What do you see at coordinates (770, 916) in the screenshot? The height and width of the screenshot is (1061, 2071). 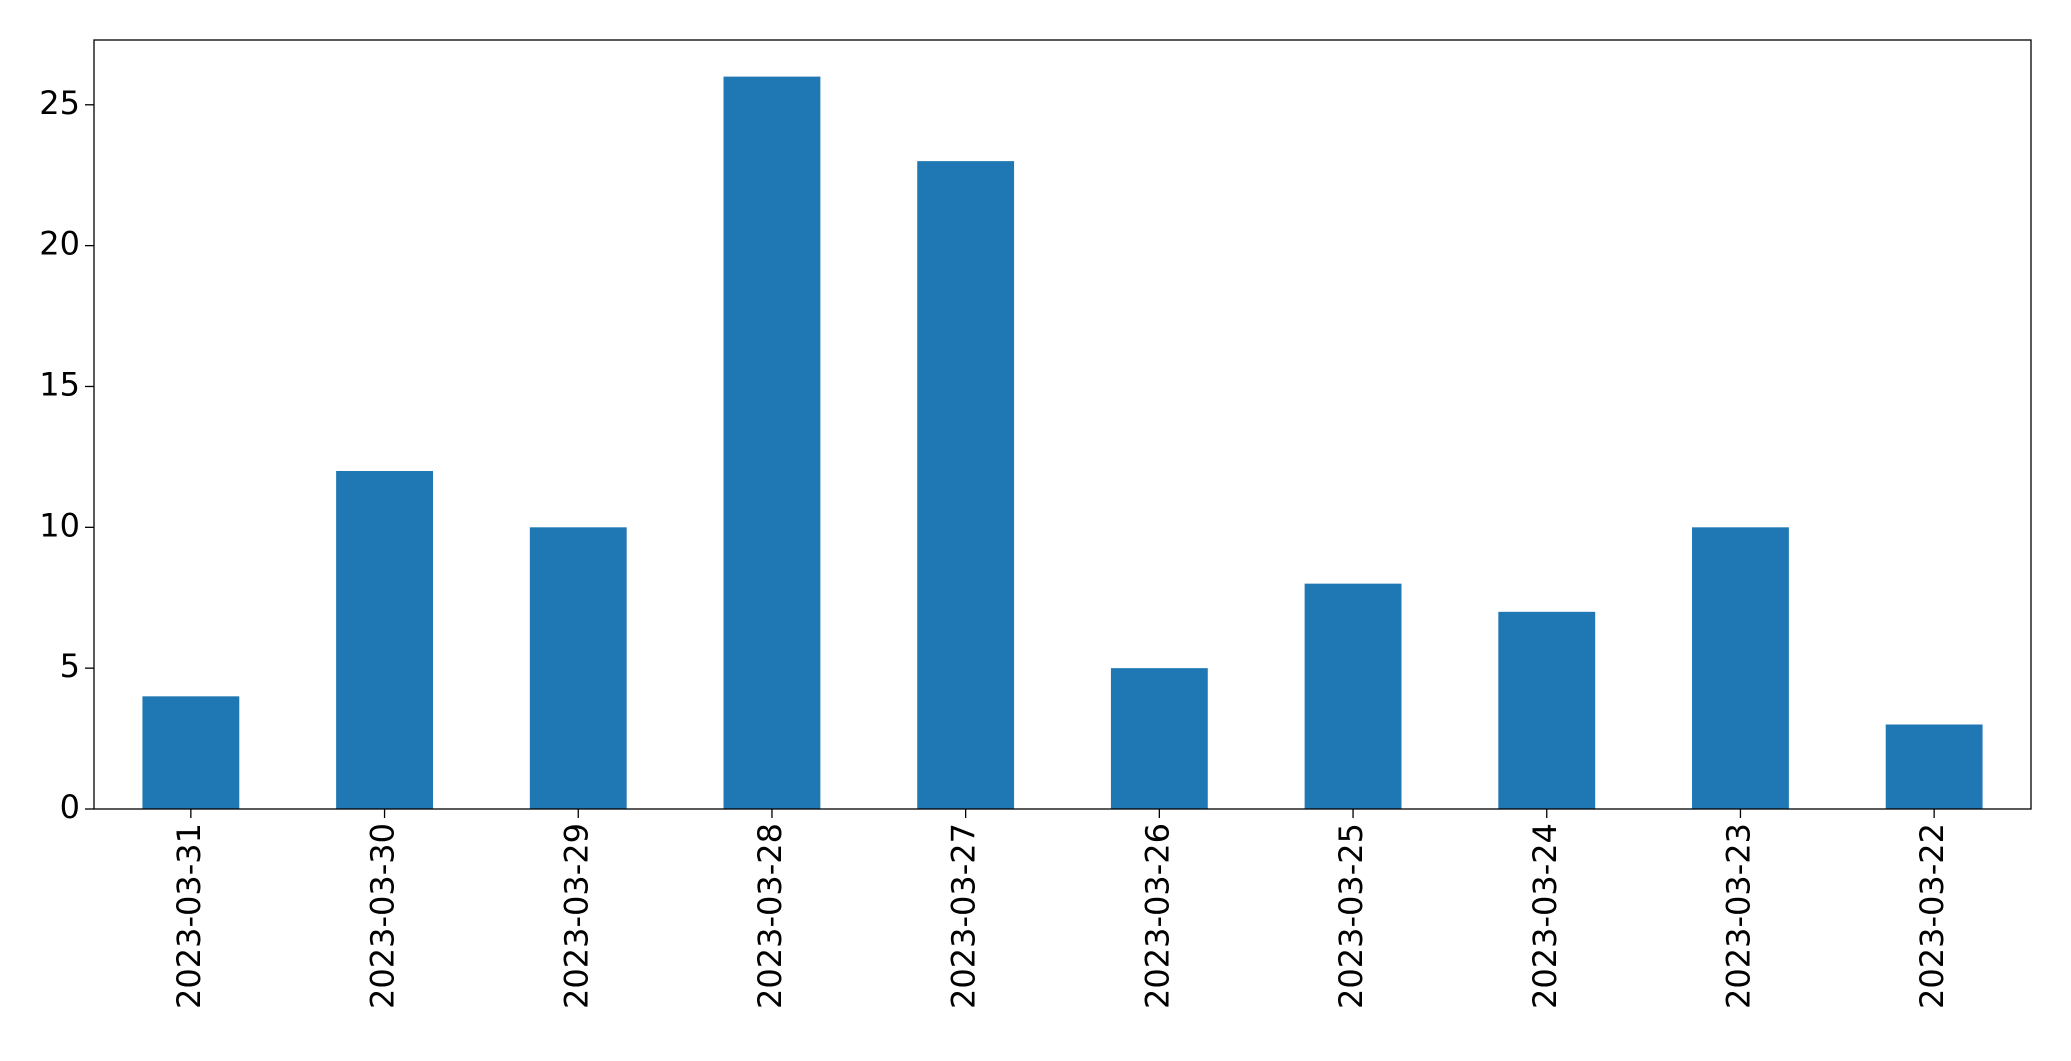 I see `x-tick-label: 2023-03-28` at bounding box center [770, 916].